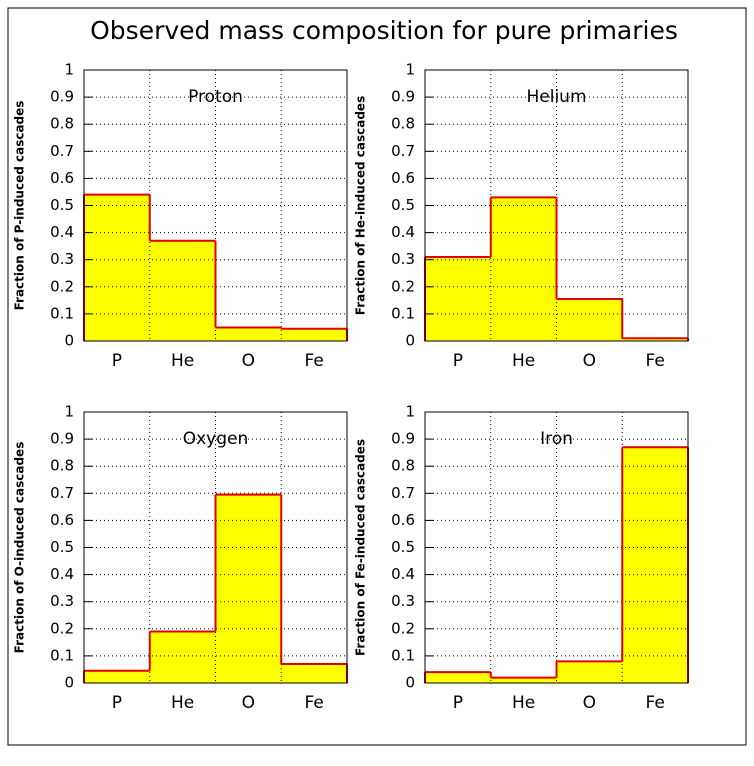 Image resolution: width=754 pixels, height=766 pixels. What do you see at coordinates (556, 97) in the screenshot?
I see `panel-title: Helium` at bounding box center [556, 97].